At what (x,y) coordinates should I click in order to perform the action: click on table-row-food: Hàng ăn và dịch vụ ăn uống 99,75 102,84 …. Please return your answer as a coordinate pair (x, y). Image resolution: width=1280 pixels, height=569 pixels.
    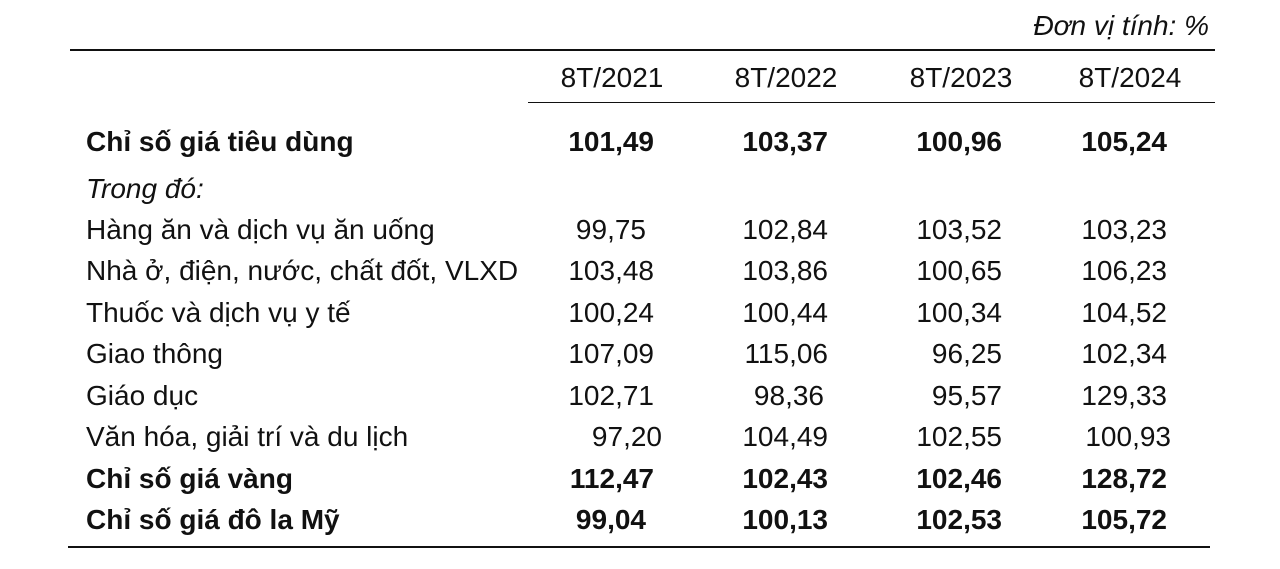
    Looking at the image, I should click on (640, 230).